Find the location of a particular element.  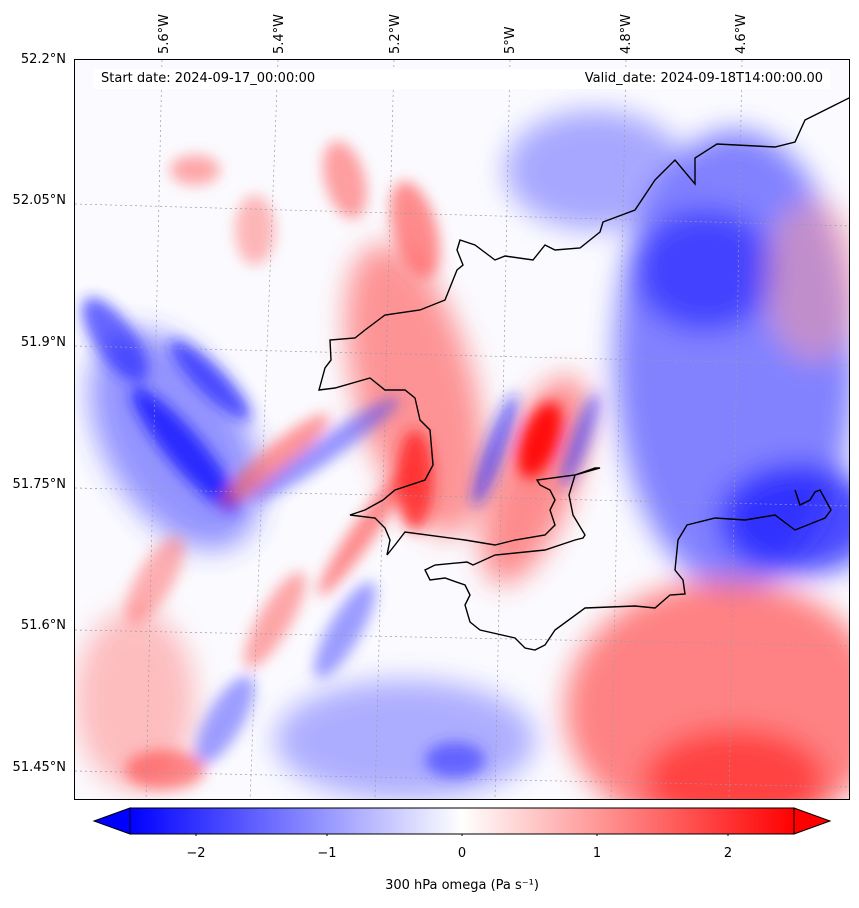

lat-label-52.2n: 52.2°N is located at coordinates (43, 59).